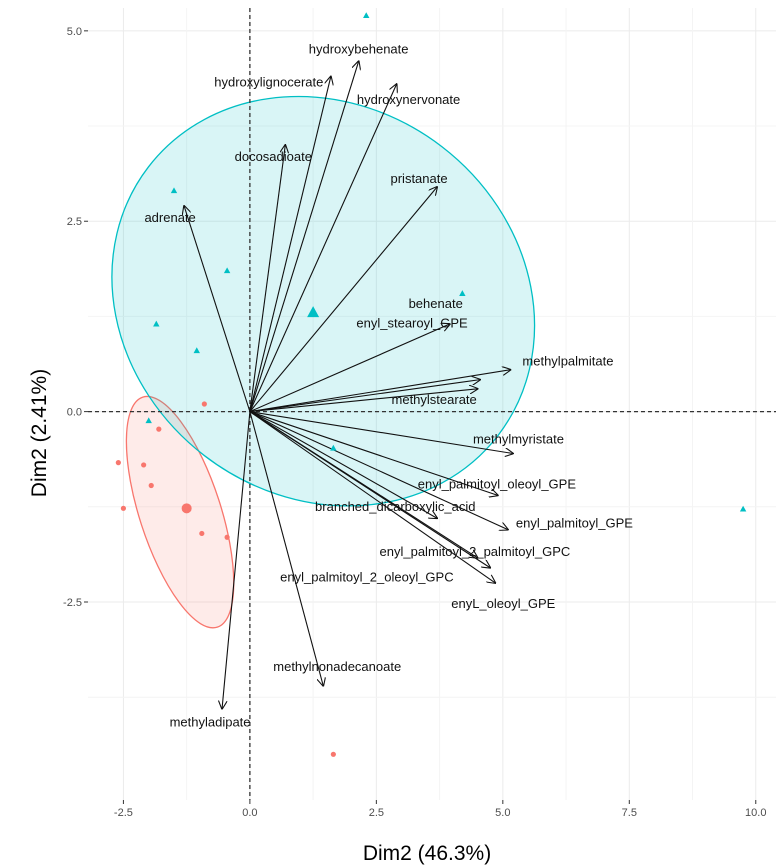 This screenshot has width=776, height=867. What do you see at coordinates (574, 523) in the screenshot?
I see `variable-label-enyl_palmitoyl_GPE: enyl_palmitoyl_GPE` at bounding box center [574, 523].